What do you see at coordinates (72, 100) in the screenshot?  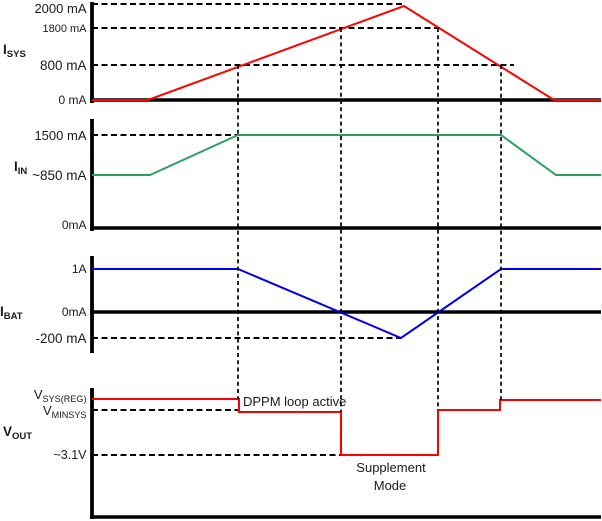 I see `isys-tick-label-3: 0 mA` at bounding box center [72, 100].